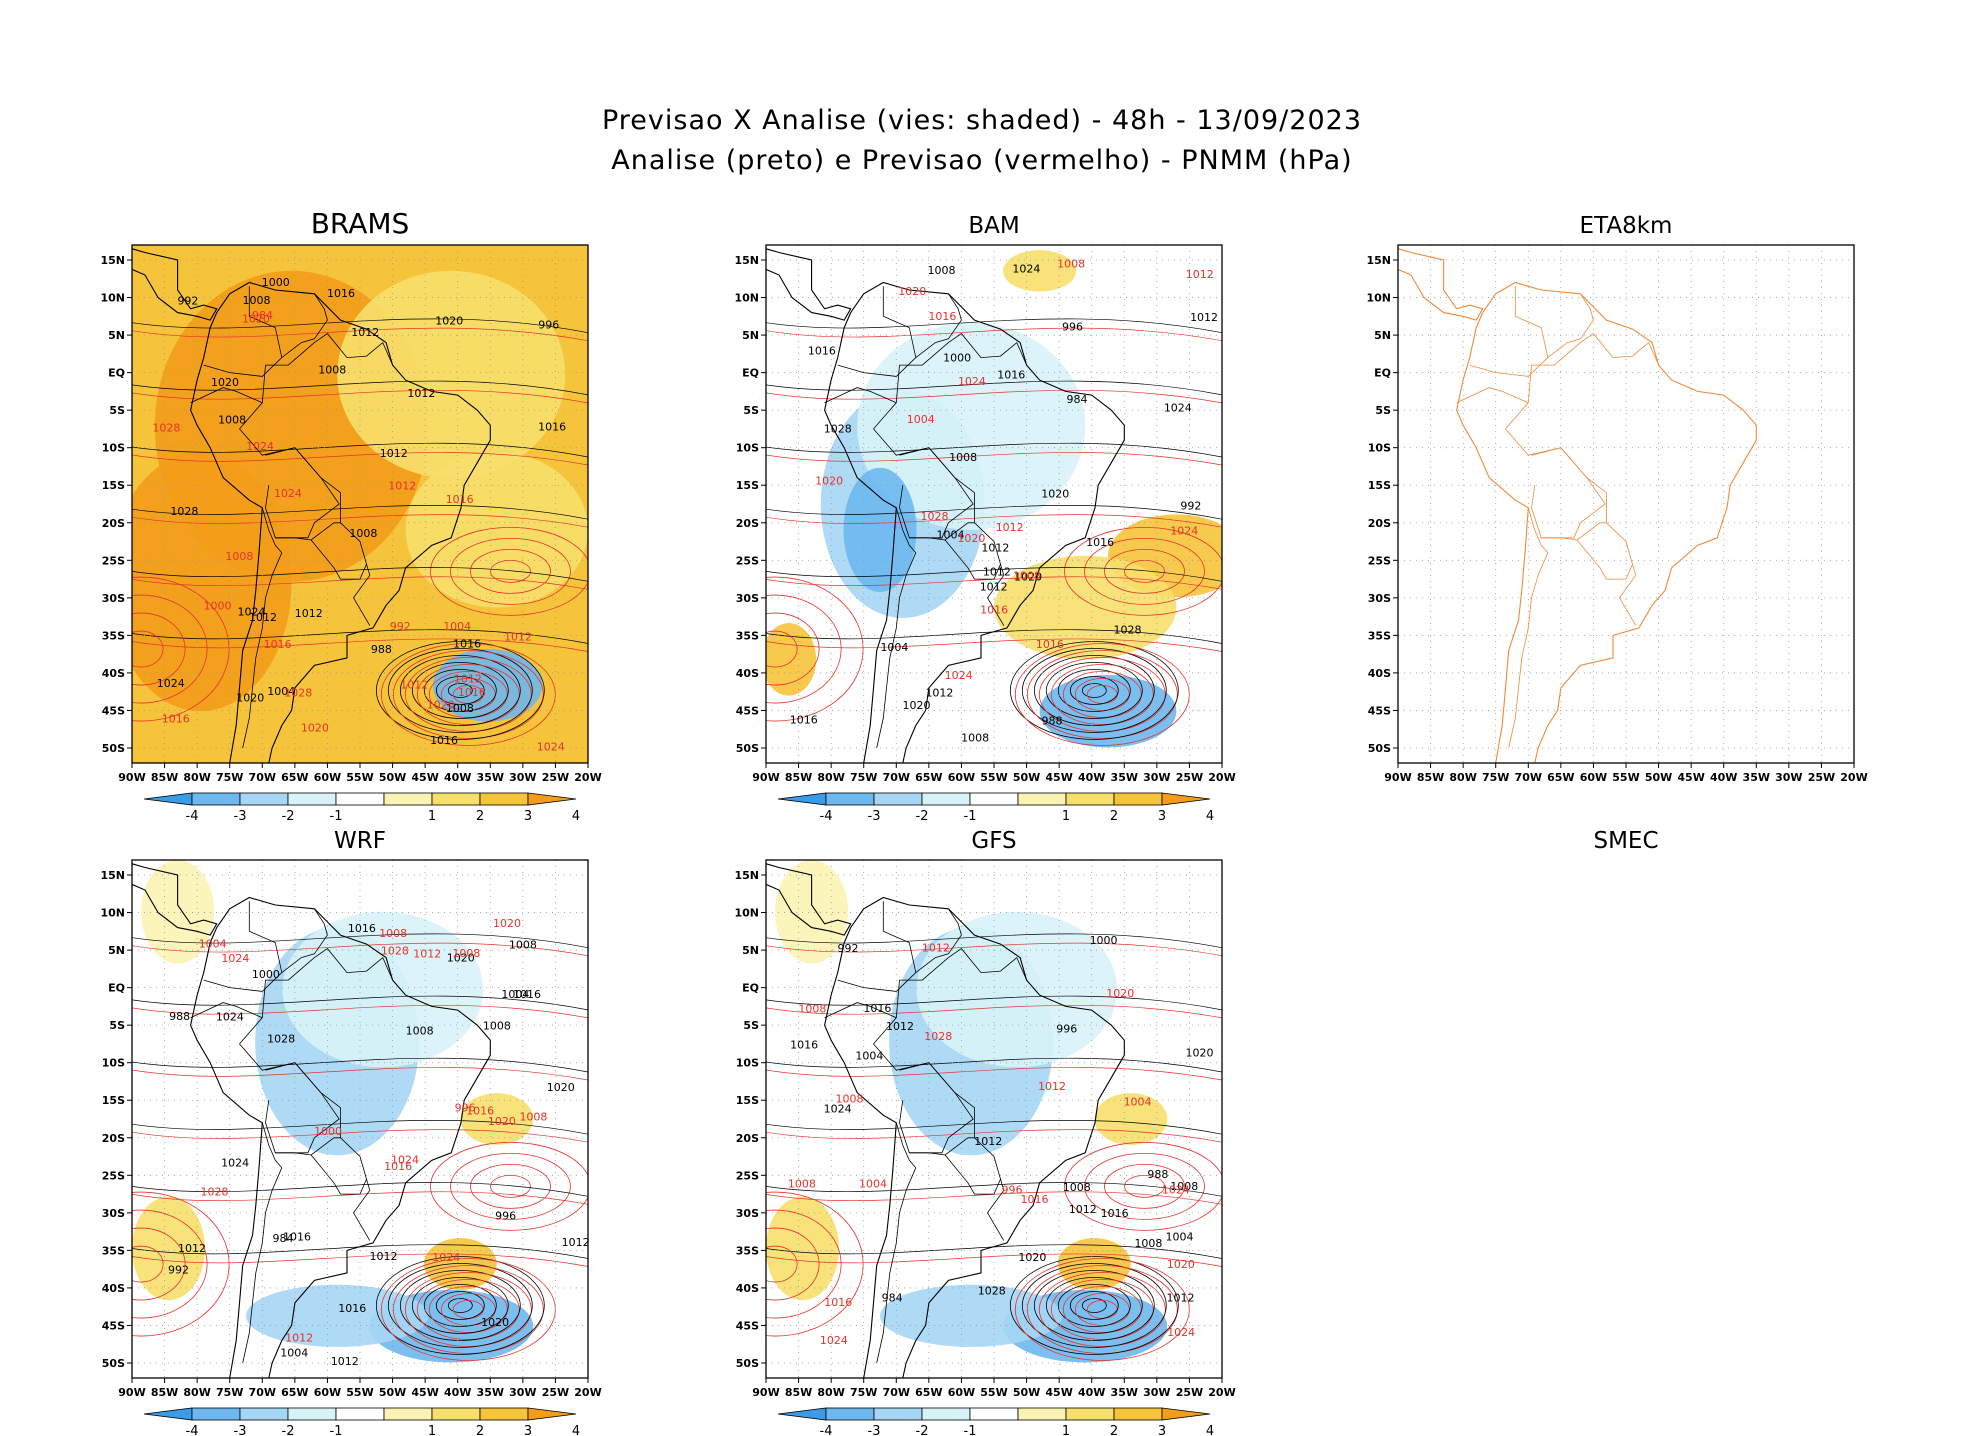  What do you see at coordinates (746, 298) in the screenshot?
I see `lat-tick-label: 10N` at bounding box center [746, 298].